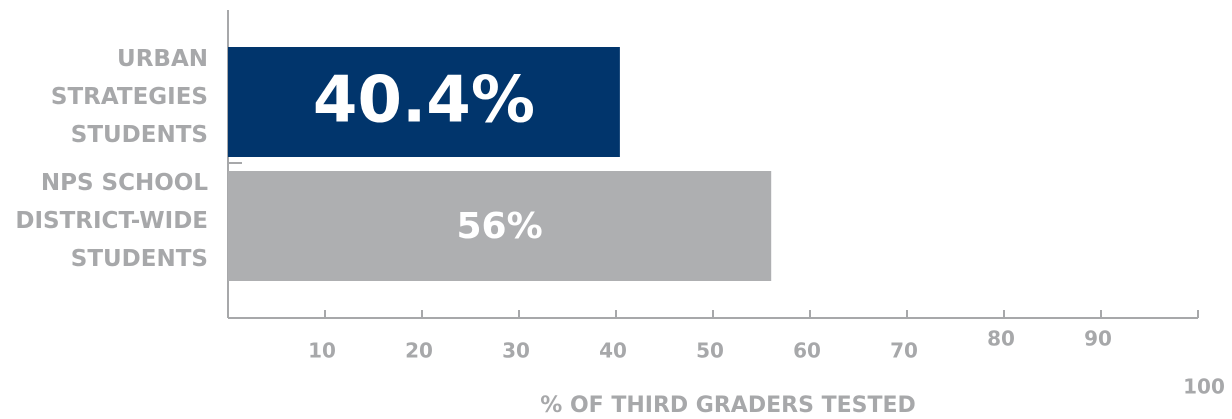 This screenshot has height=419, width=1232. What do you see at coordinates (322, 351) in the screenshot?
I see `x-tick-label: 10` at bounding box center [322, 351].